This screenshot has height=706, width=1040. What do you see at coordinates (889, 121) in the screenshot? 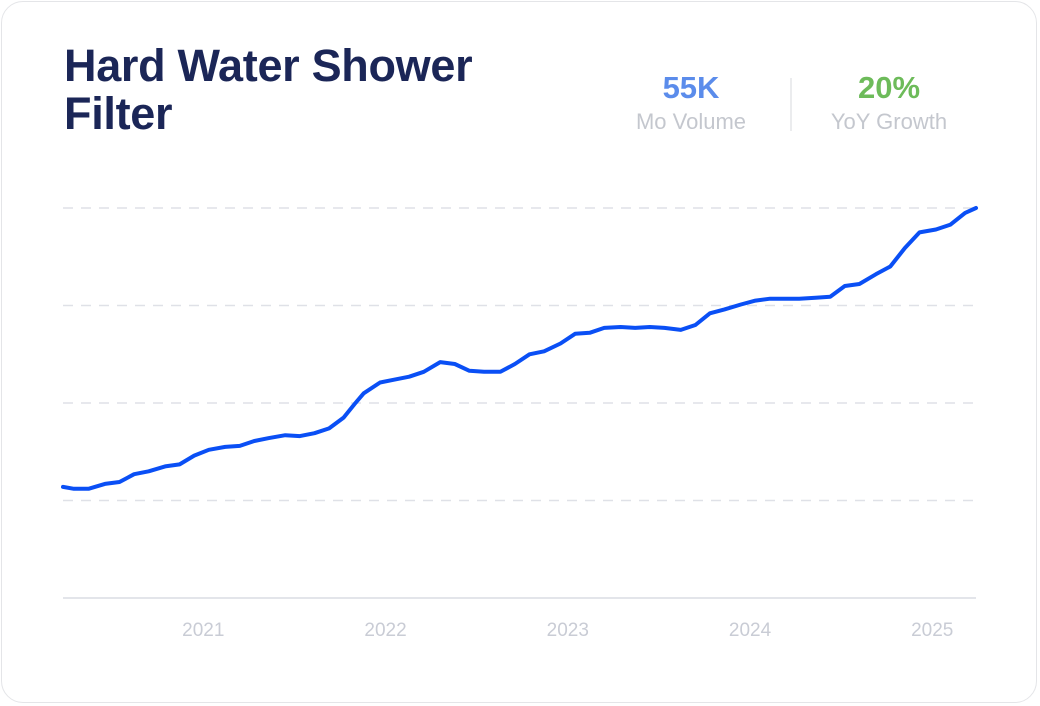
I see `stat-label: YoY Growth` at bounding box center [889, 121].